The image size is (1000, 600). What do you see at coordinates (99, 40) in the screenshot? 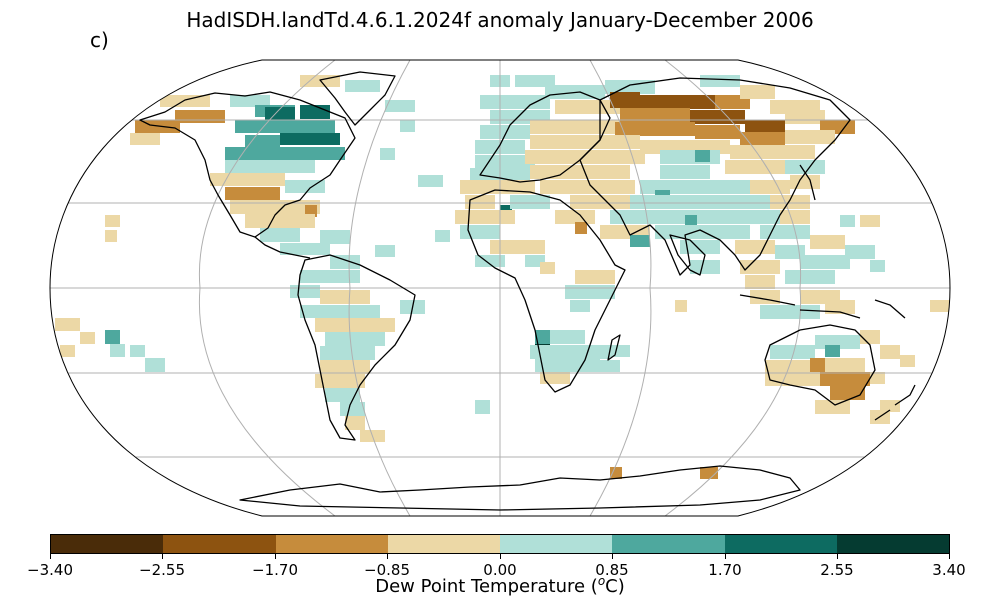
I see `panel-label: c)` at bounding box center [99, 40].